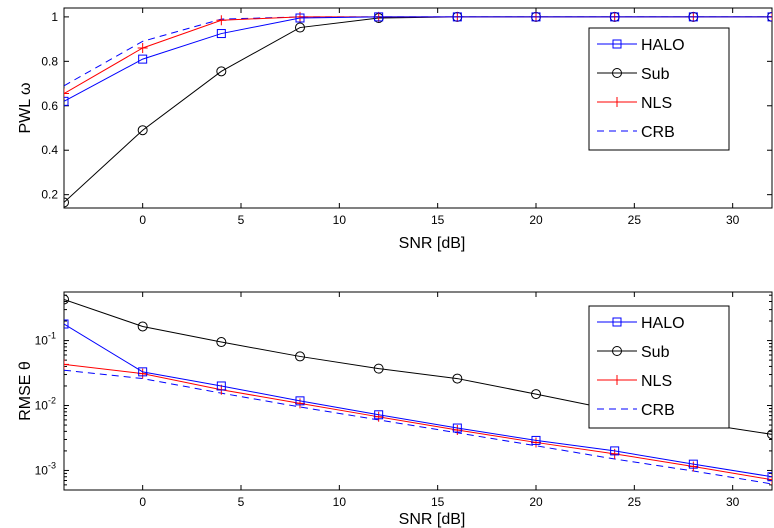 This screenshot has width=774, height=528. Describe the element at coordinates (49, 106) in the screenshot. I see `y-tick-label: 0.6` at that location.